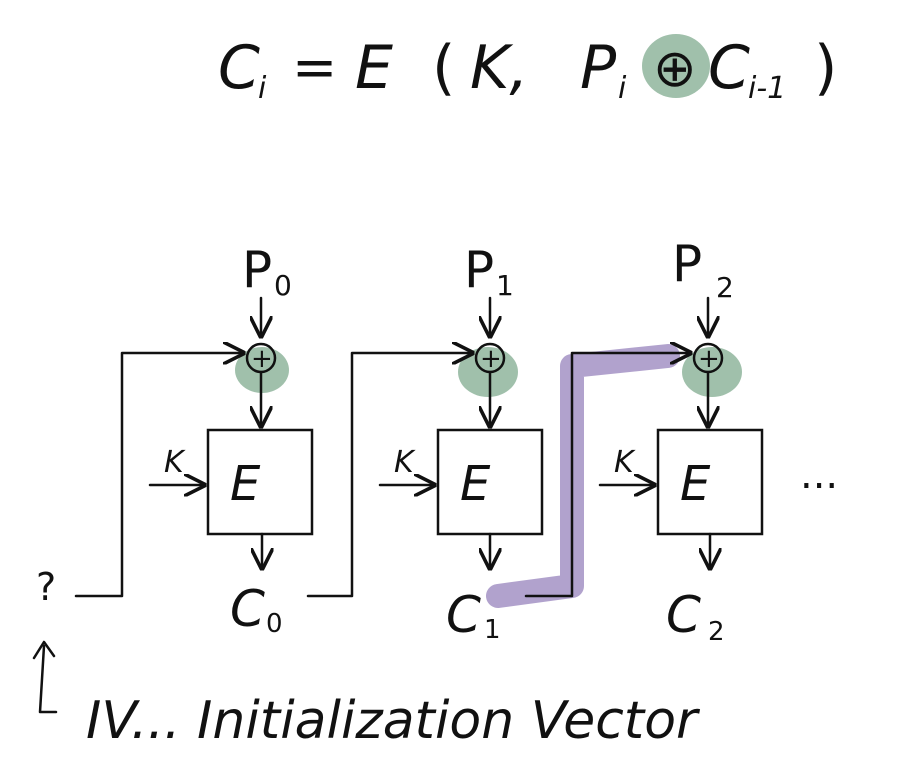 Image resolution: width=922 pixels, height=760 pixels. I want to click on ciphertext-label-2: C, so click(683, 615).